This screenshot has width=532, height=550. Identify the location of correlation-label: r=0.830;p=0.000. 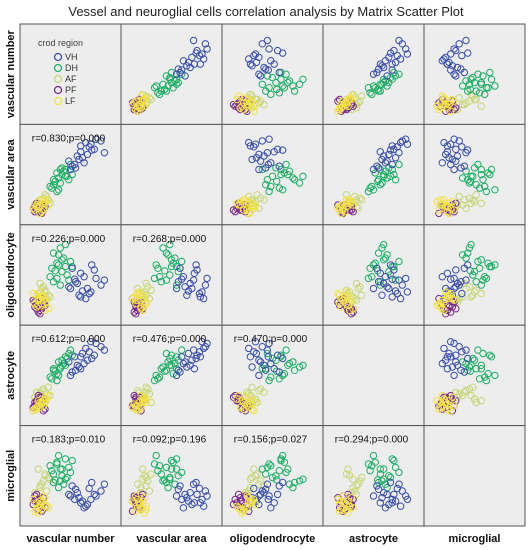
(69, 138).